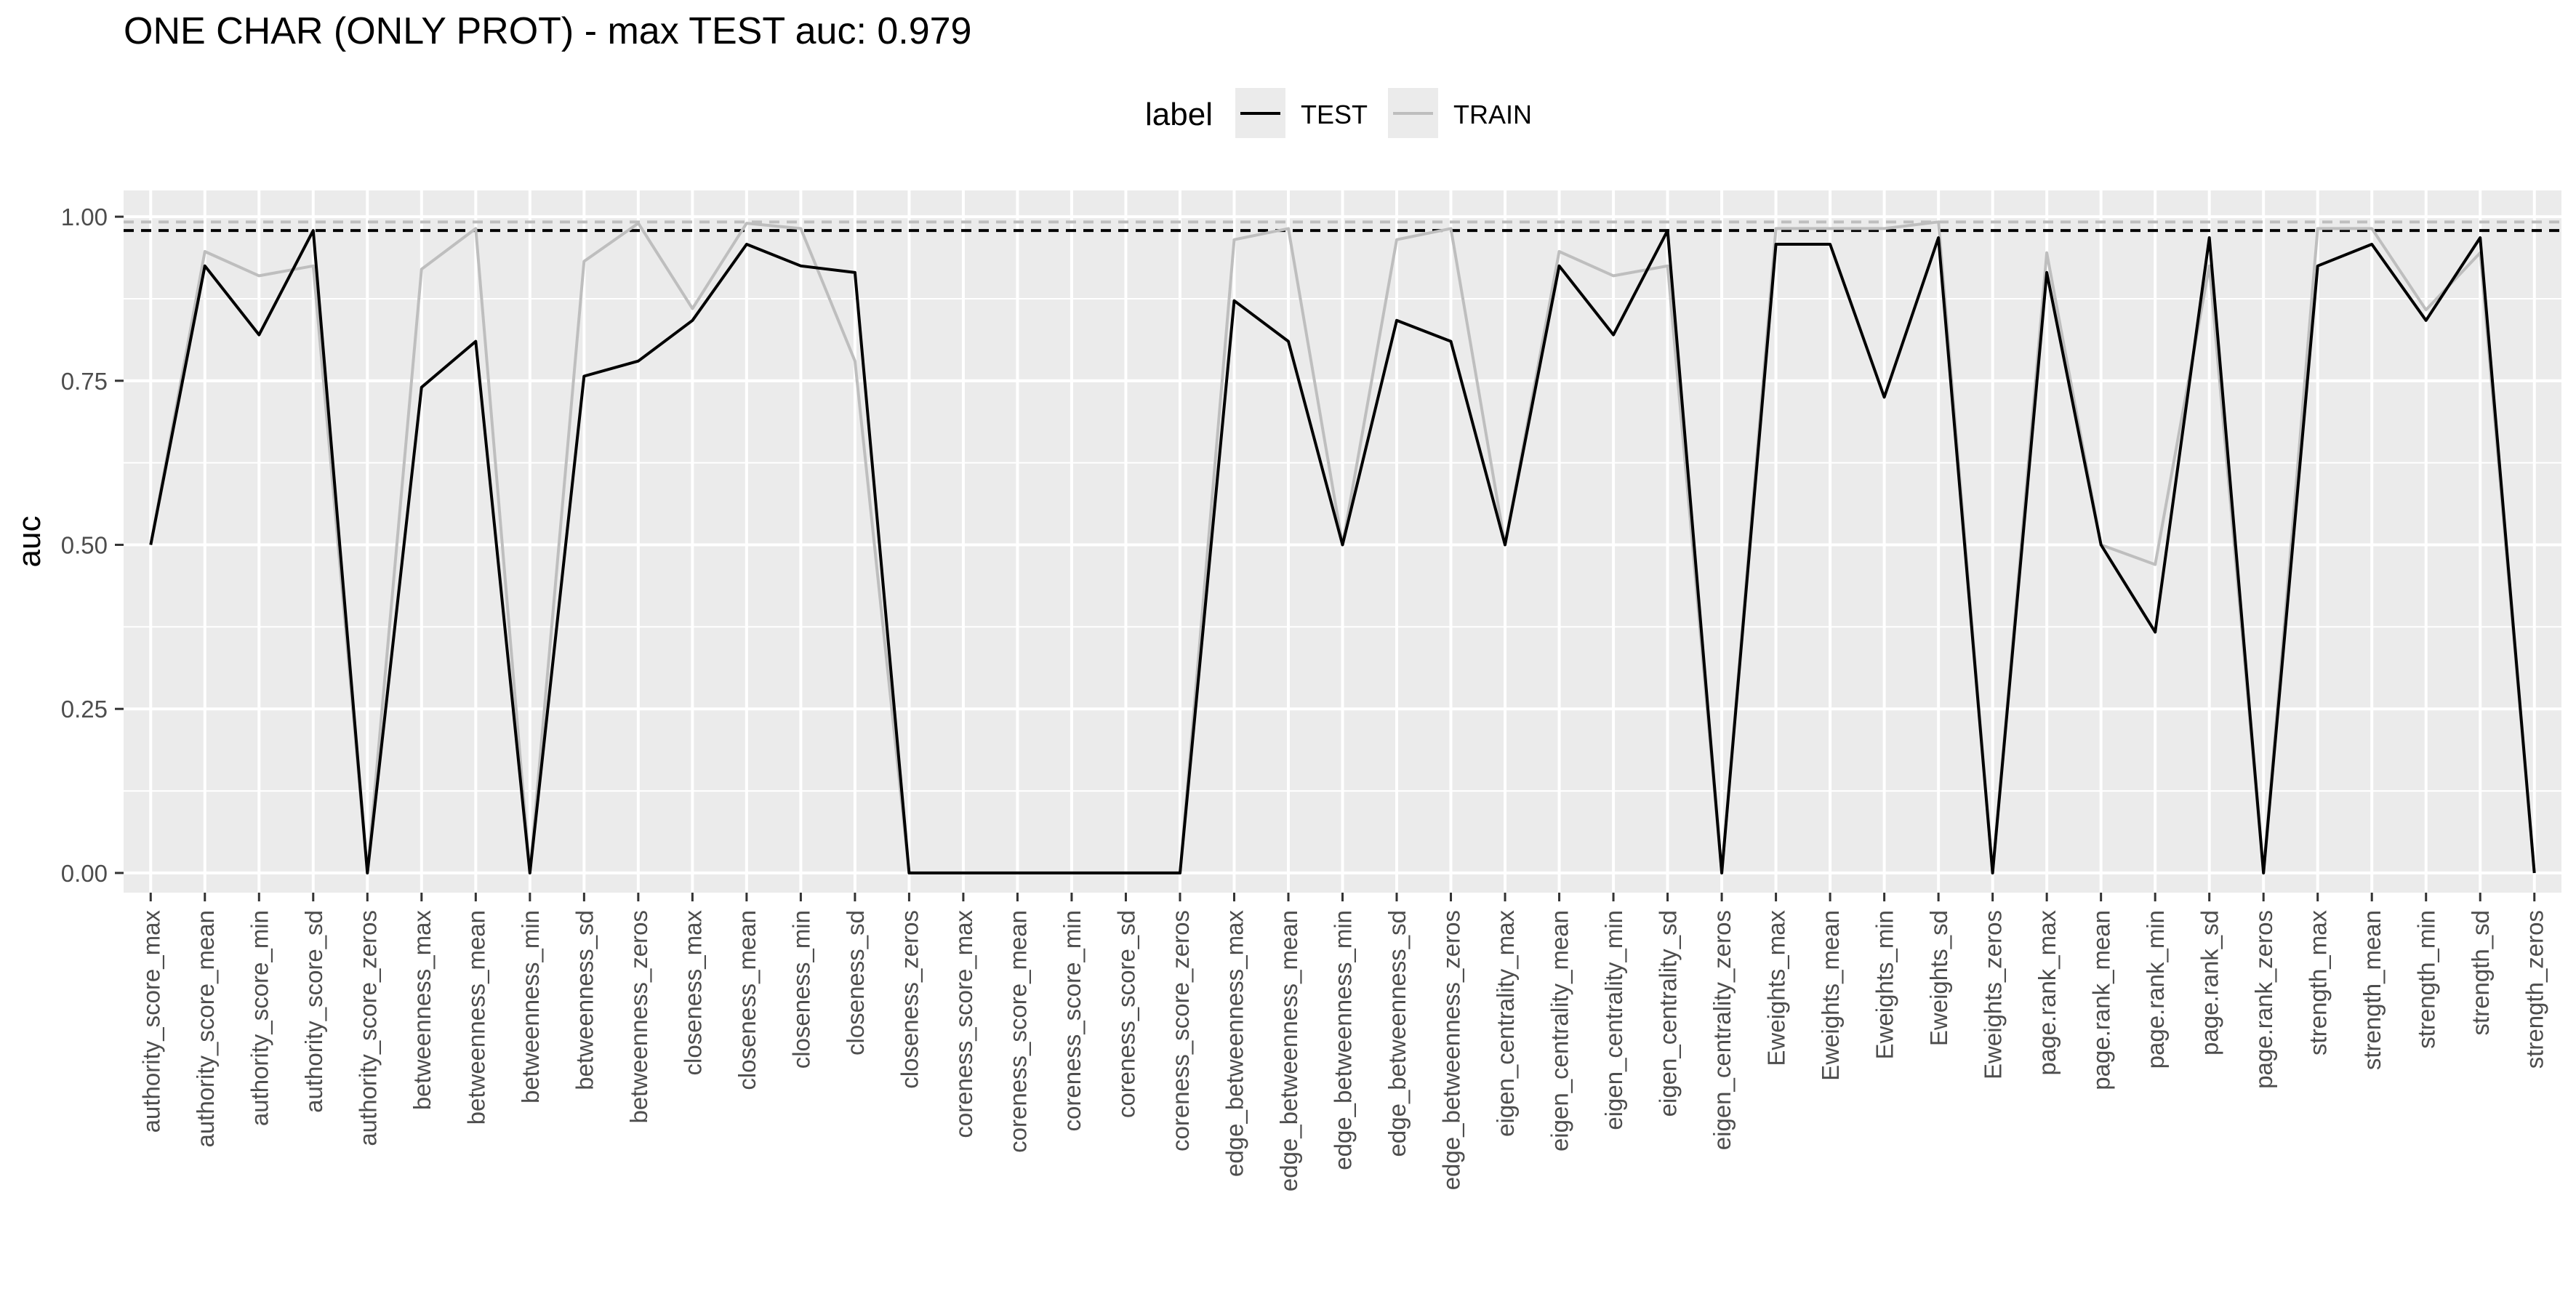 The image size is (2576, 1291). Describe the element at coordinates (2372, 990) in the screenshot. I see `x-tick-label: strength_mean` at that location.